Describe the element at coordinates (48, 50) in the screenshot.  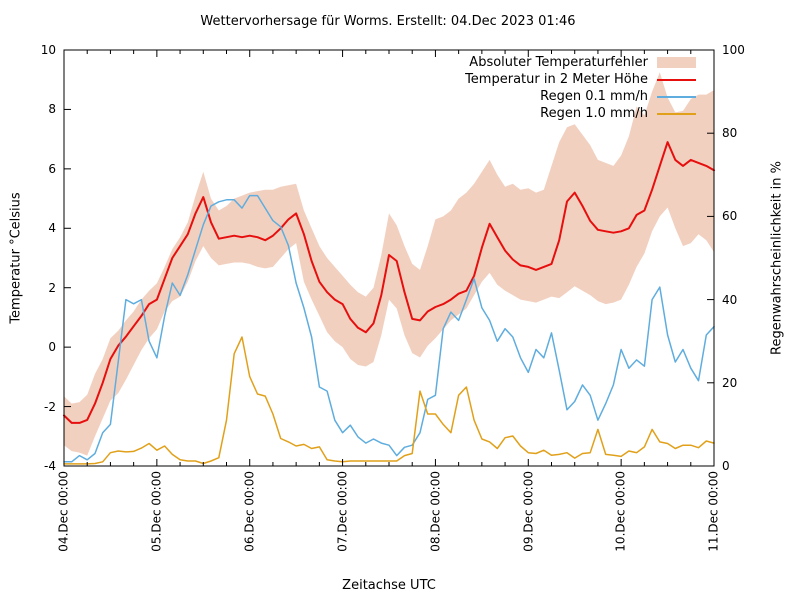
I see `y-left-tick-label: 10` at that location.